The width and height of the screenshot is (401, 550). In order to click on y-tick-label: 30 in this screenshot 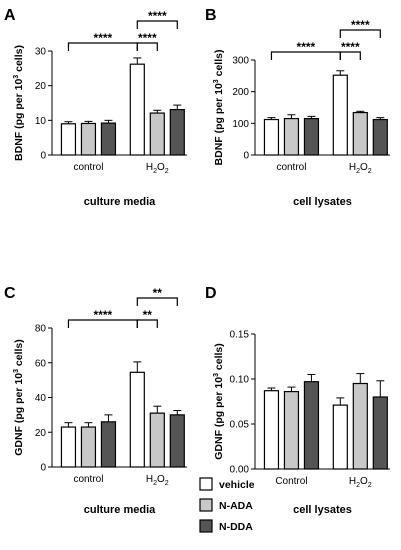, I will do `click(41, 52)`.